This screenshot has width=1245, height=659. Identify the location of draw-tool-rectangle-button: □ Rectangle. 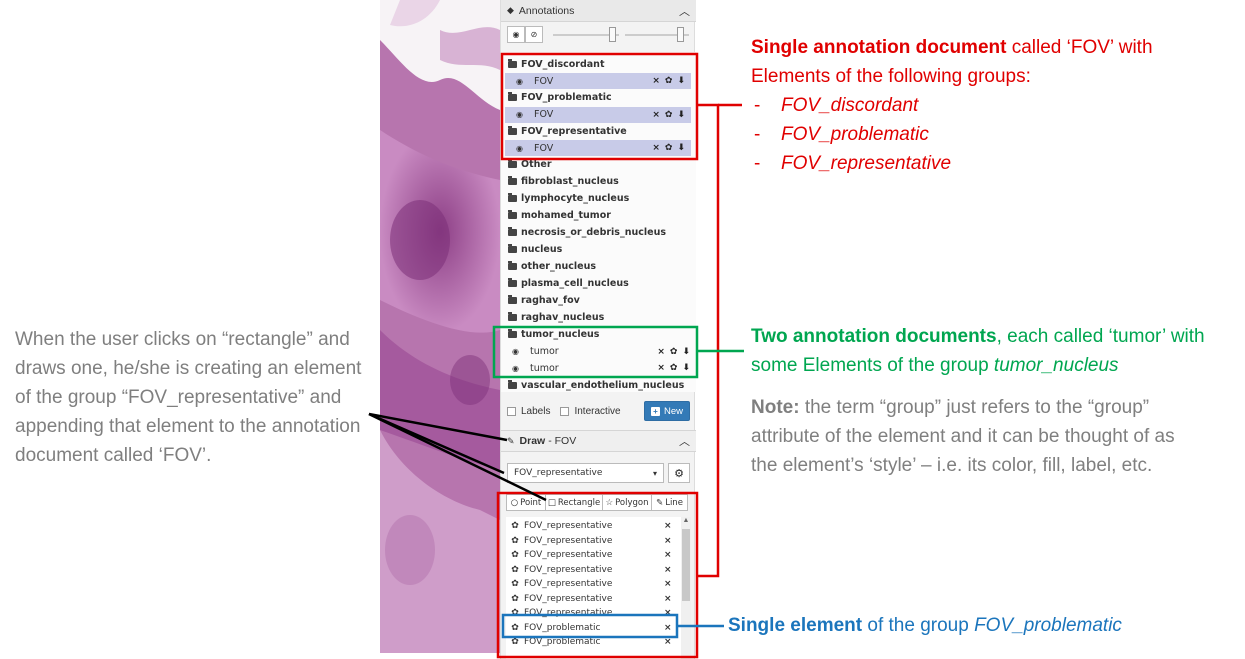
(574, 502).